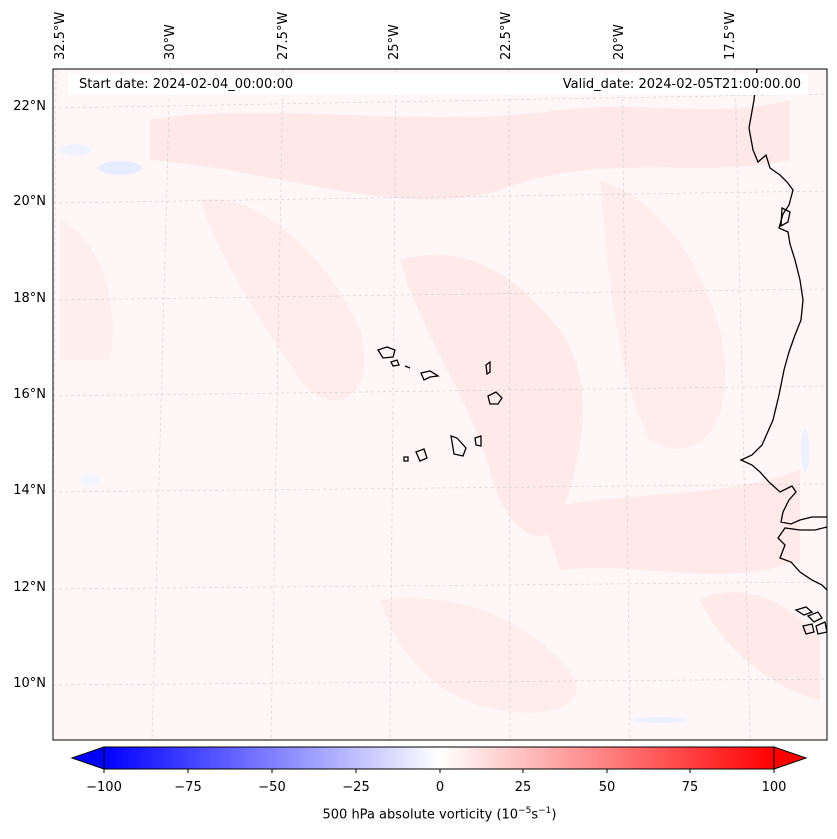  Describe the element at coordinates (104, 787) in the screenshot. I see `colorbar-tick-label: −100` at that location.